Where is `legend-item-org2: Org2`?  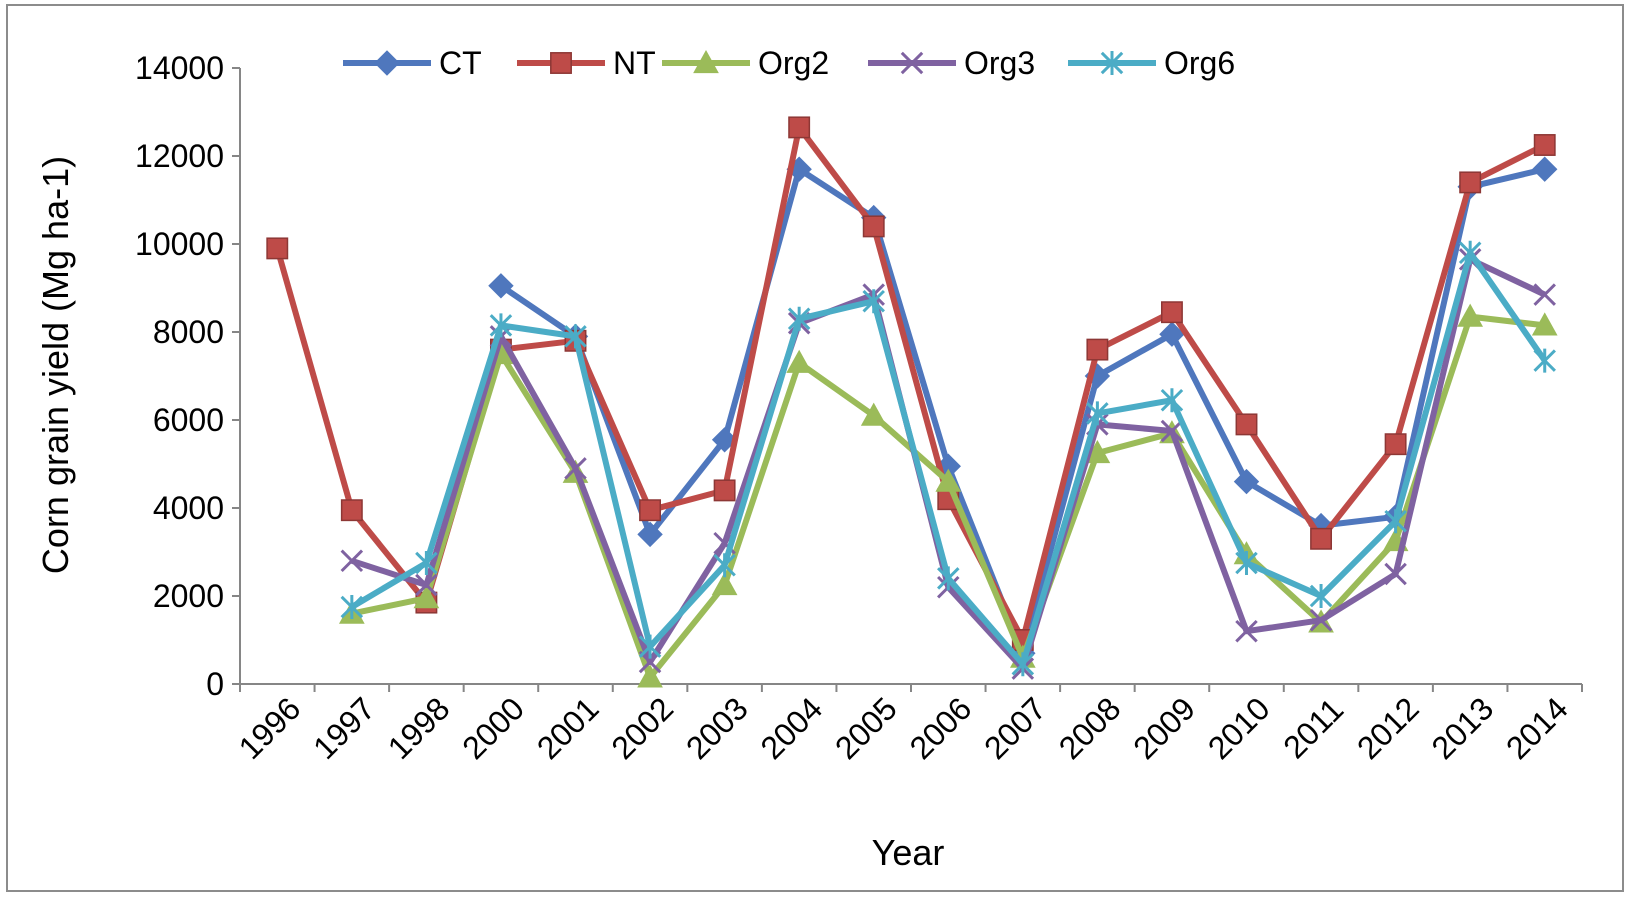 legend-item-org2: Org2 is located at coordinates (745, 63).